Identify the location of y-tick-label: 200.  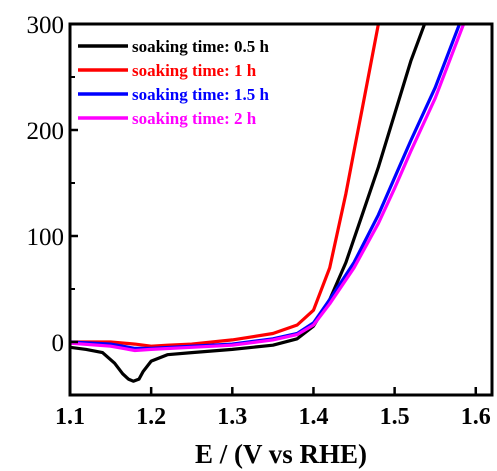
(46, 131).